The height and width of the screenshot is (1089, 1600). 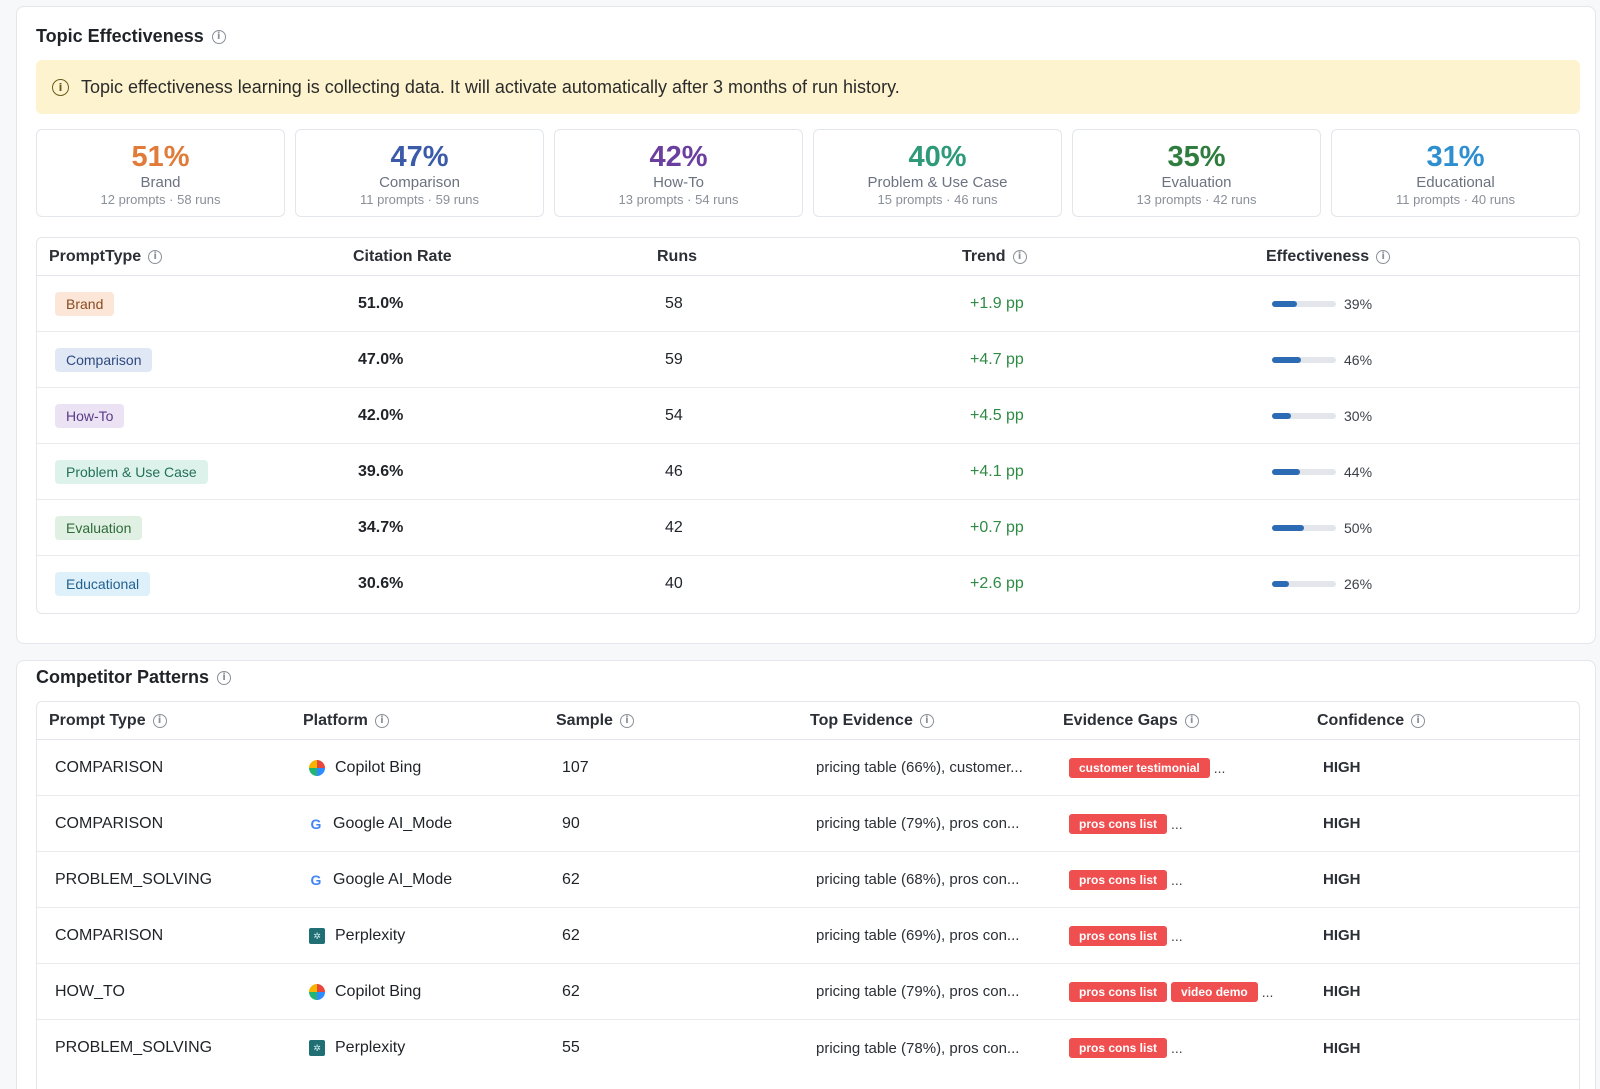 What do you see at coordinates (1455, 199) in the screenshot?
I see `stat-subtext: 11 prompts · 40 runs` at bounding box center [1455, 199].